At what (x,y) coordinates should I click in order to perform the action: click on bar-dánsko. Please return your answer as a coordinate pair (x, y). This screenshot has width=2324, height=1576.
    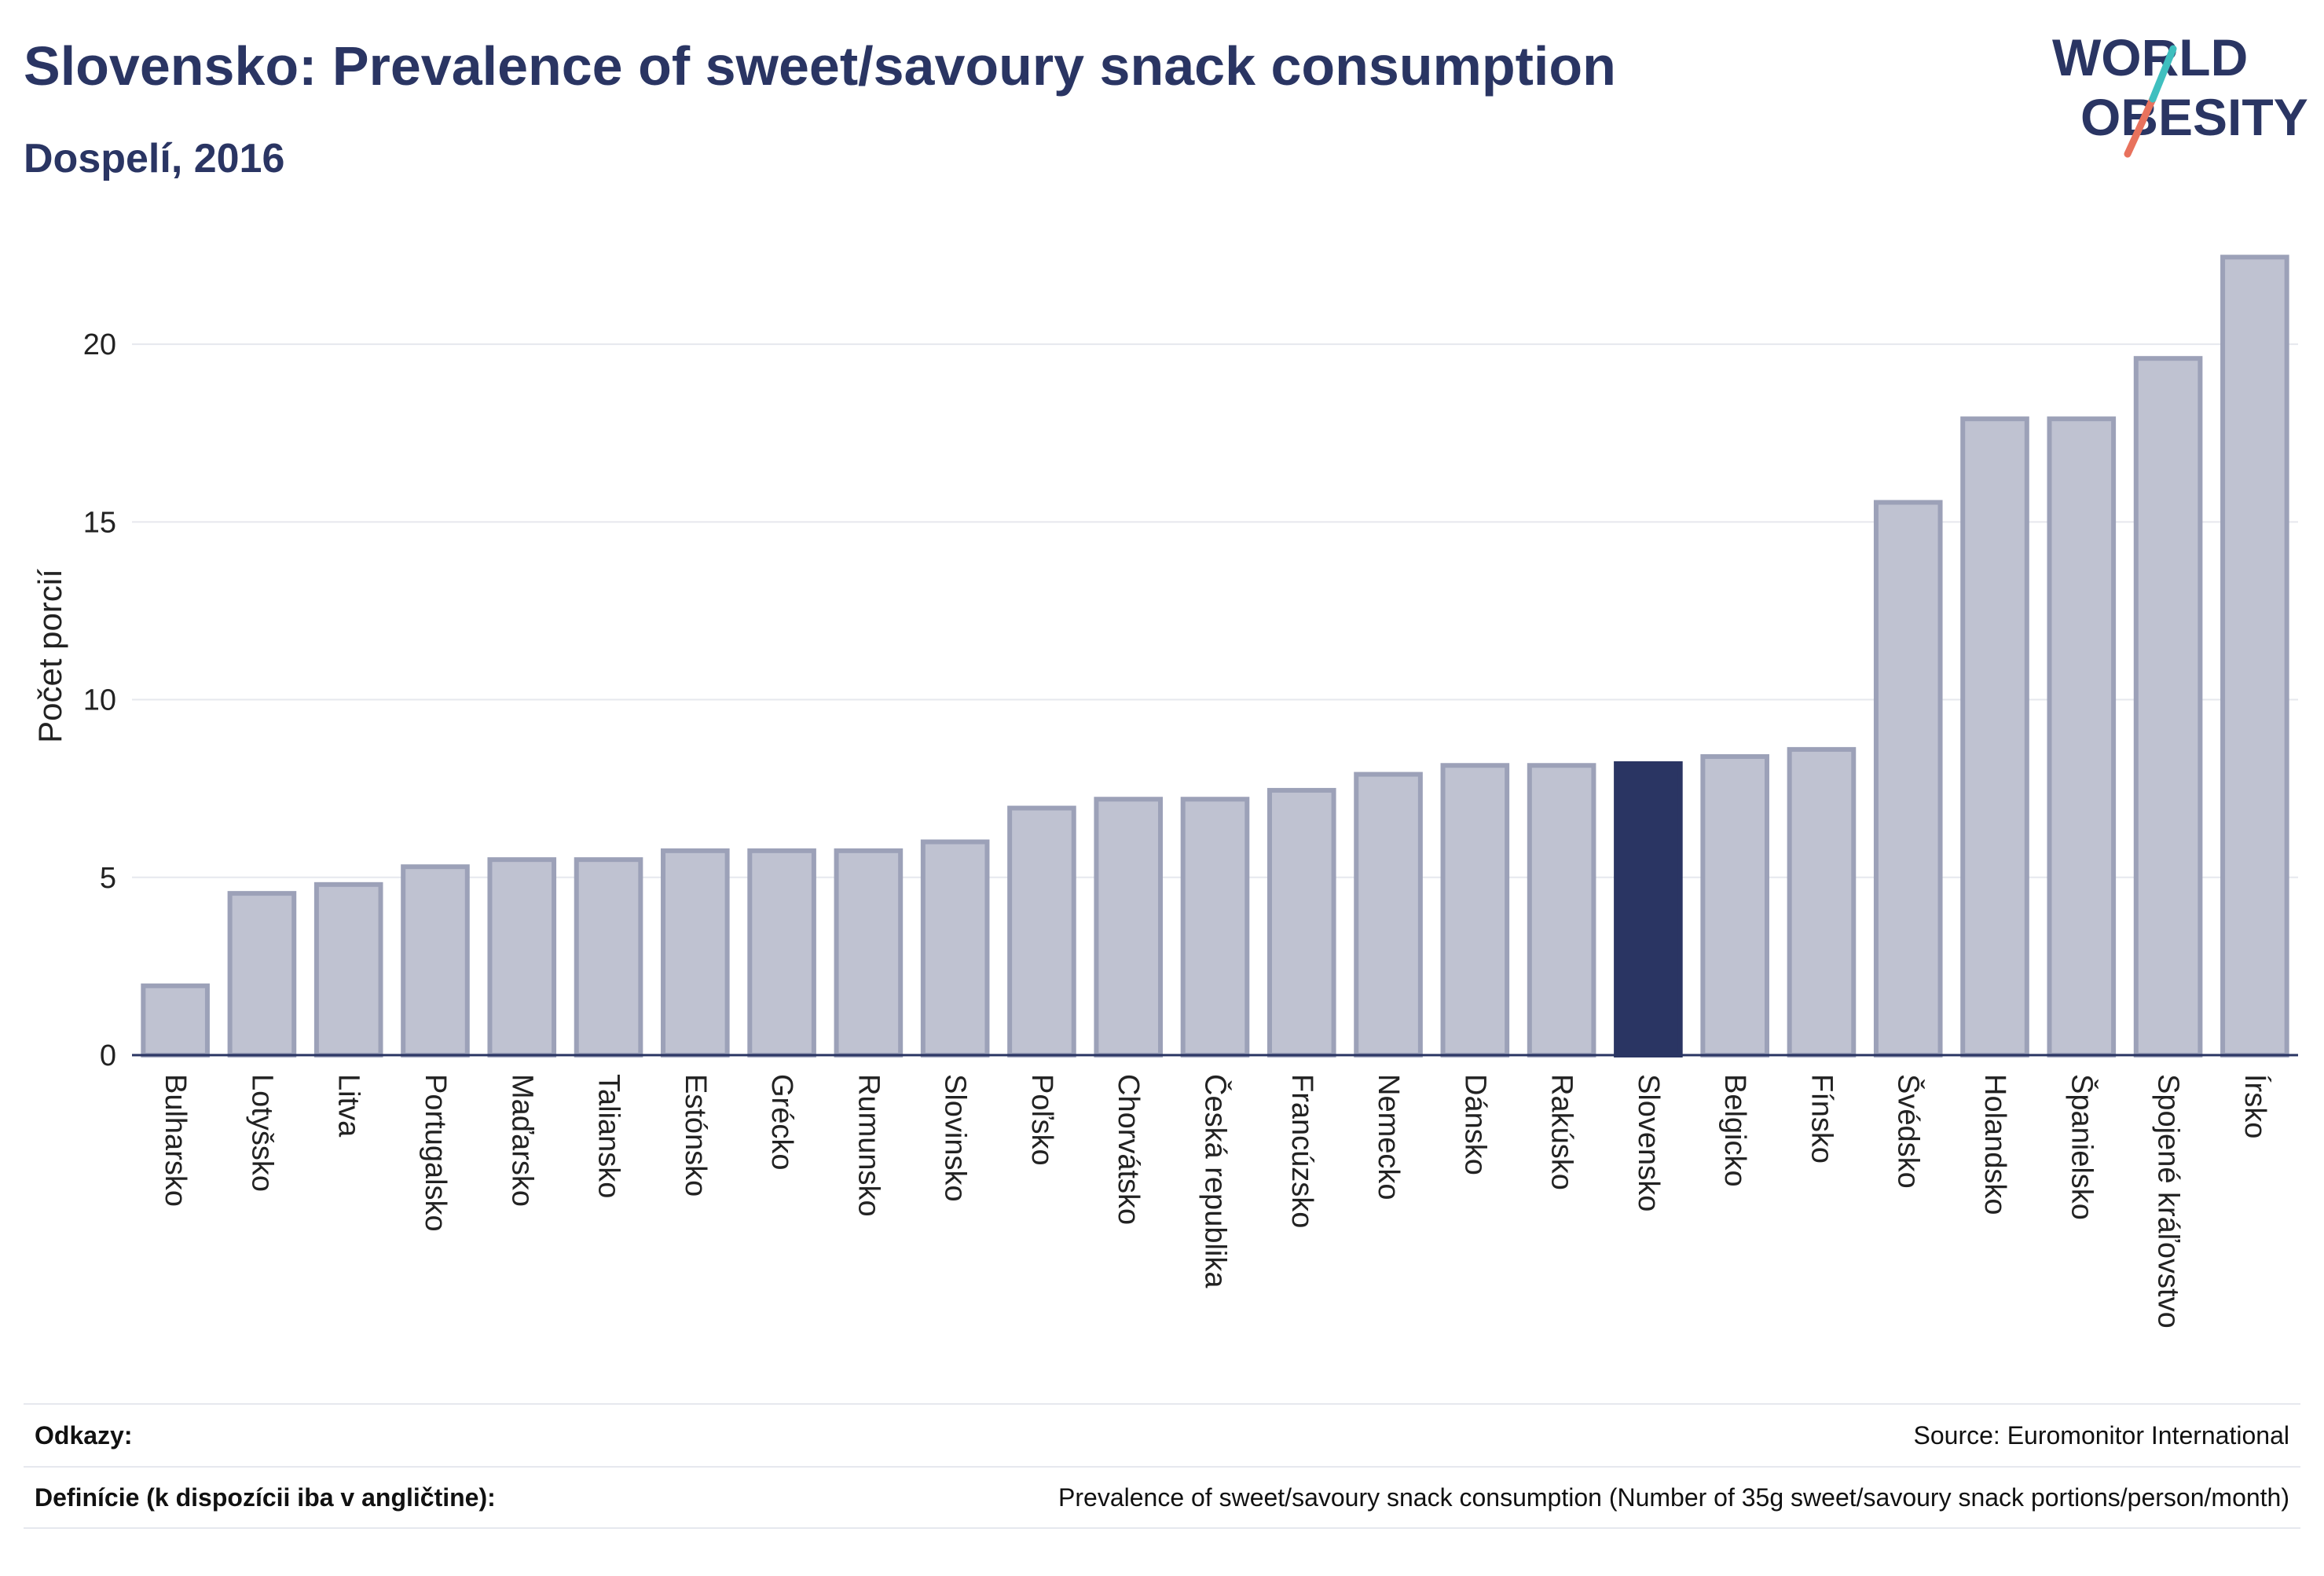
    Looking at the image, I should click on (1475, 910).